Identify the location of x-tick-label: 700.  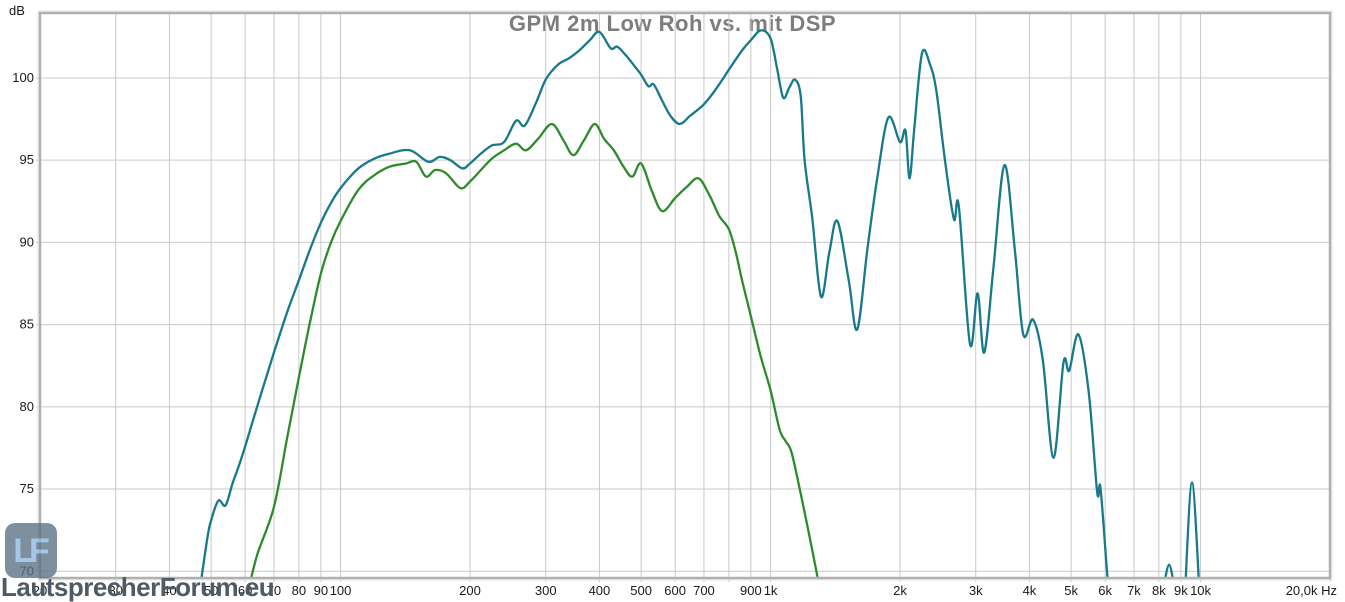
(704, 590).